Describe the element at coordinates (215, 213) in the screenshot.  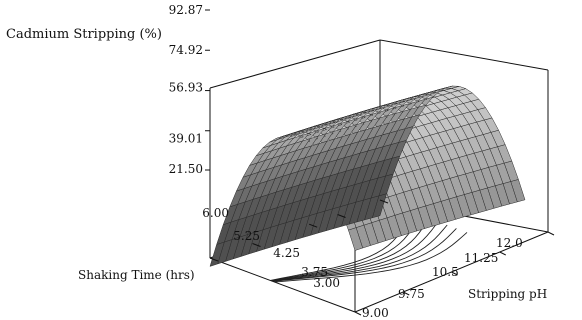
I see `y-tick-label: 6.00` at that location.